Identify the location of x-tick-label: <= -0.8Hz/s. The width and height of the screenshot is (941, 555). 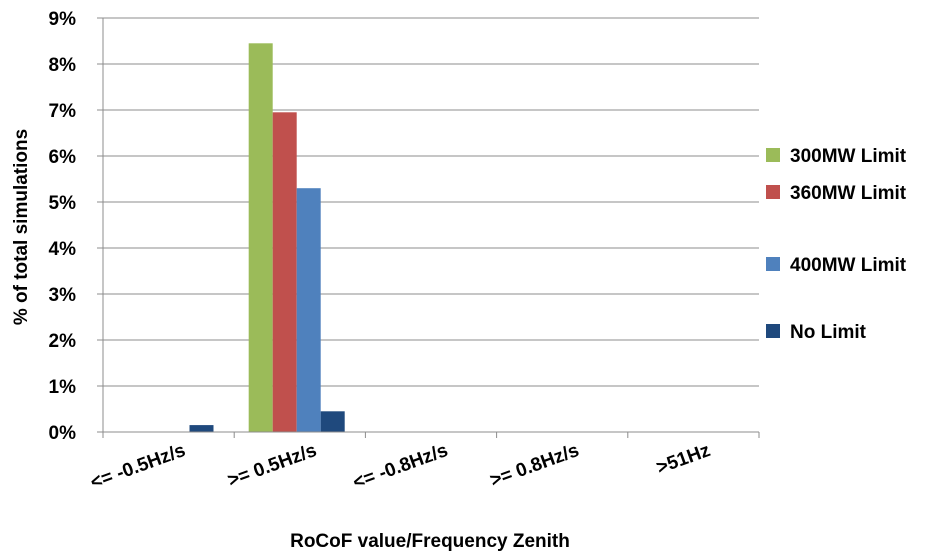
(400, 467).